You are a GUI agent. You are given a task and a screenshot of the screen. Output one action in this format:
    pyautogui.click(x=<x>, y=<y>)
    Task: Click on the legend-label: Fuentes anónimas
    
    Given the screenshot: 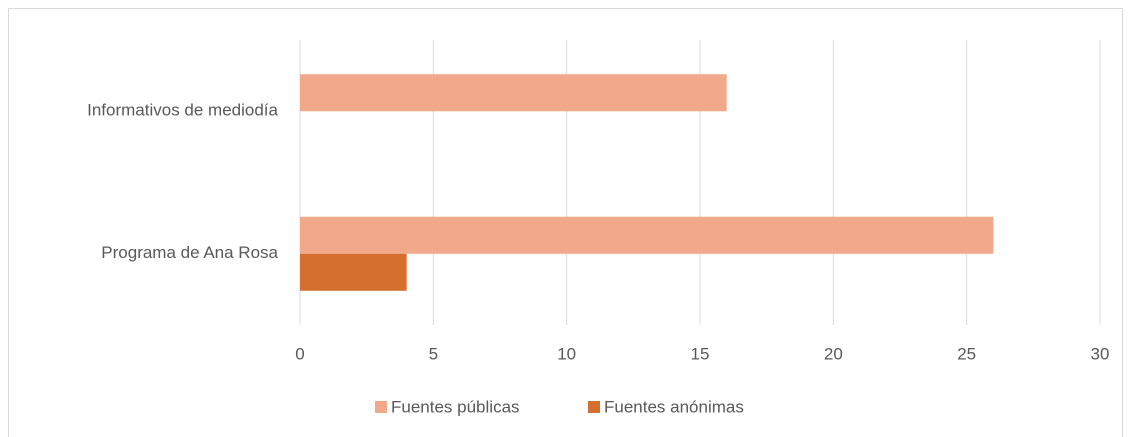 What is the action you would take?
    pyautogui.click(x=674, y=406)
    